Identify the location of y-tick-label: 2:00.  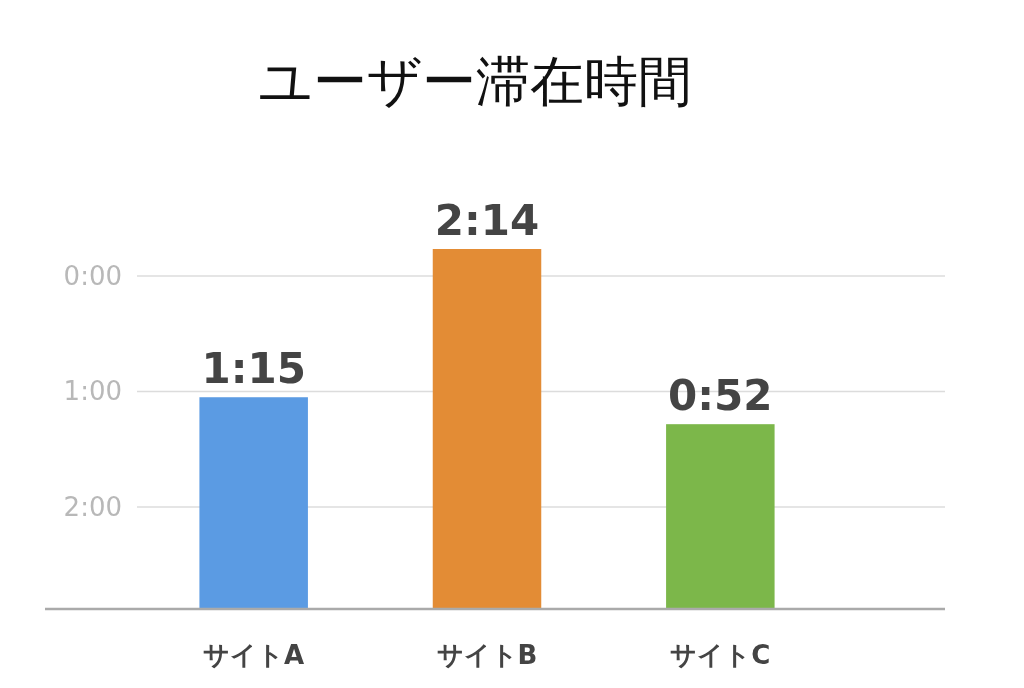
(92, 506).